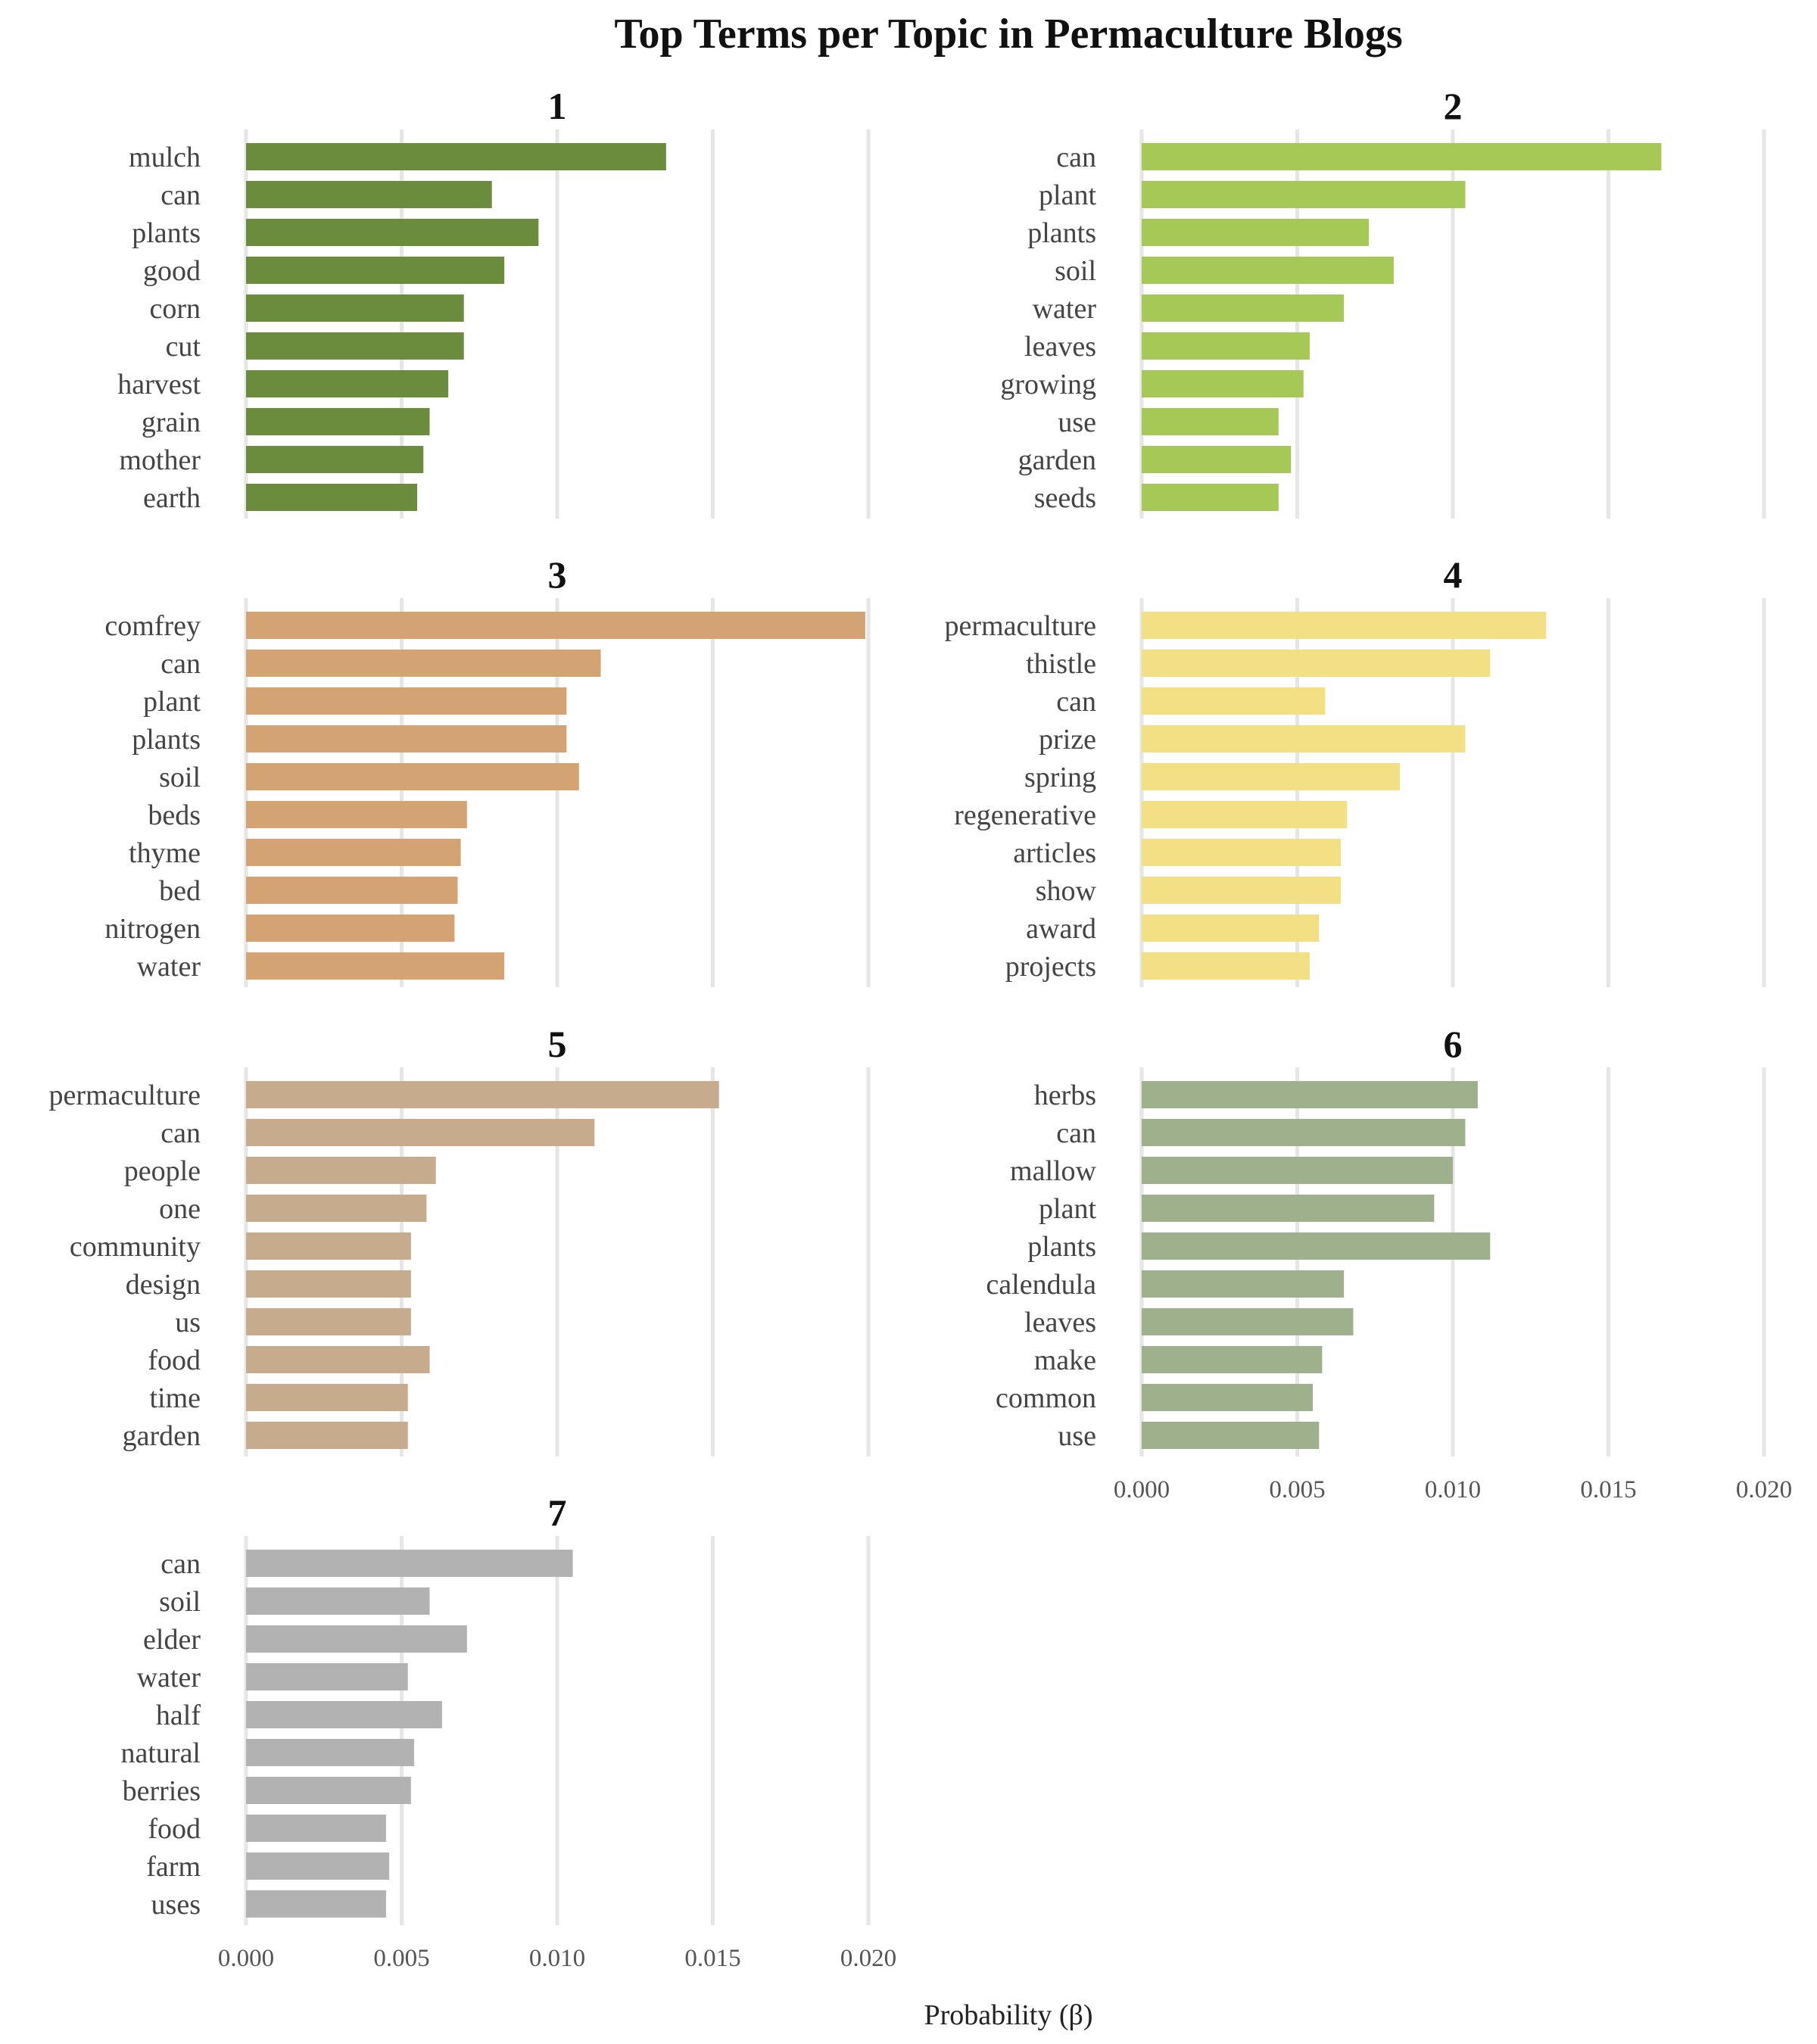 The width and height of the screenshot is (1817, 2044). Describe the element at coordinates (1041, 1285) in the screenshot. I see `term-label: calendula` at that location.